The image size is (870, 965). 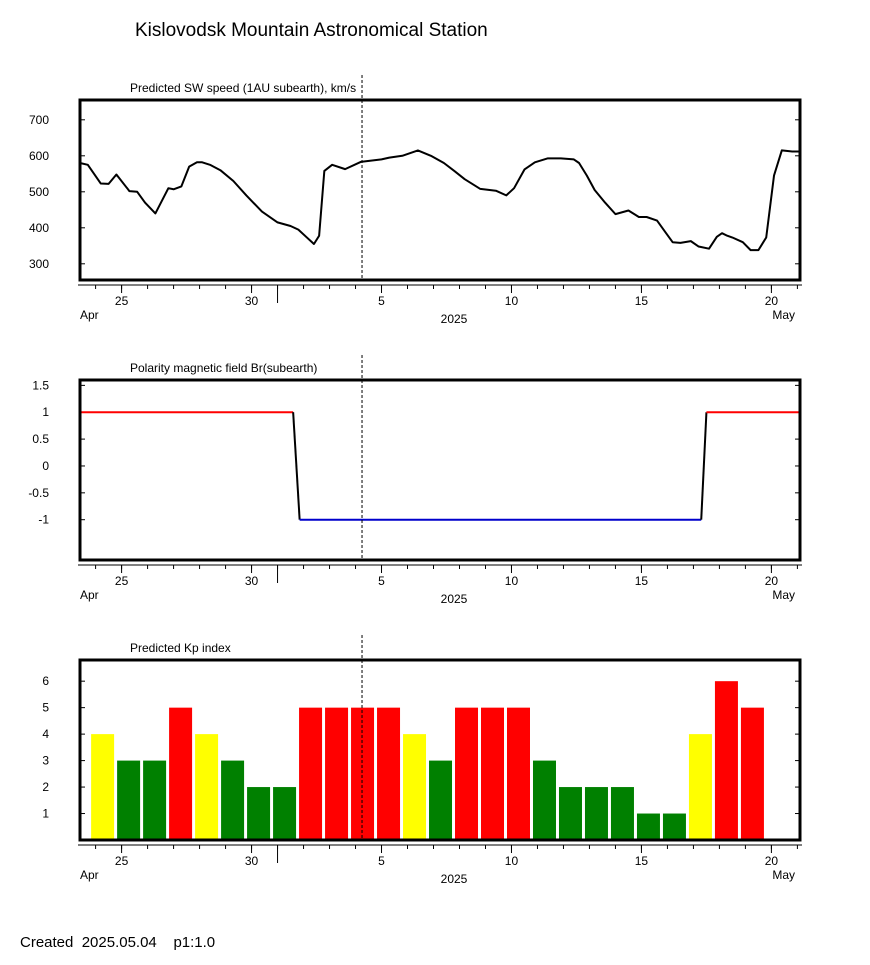 What do you see at coordinates (311, 30) in the screenshot?
I see `page-title: Kislovodsk Mountain Astronomical Station` at bounding box center [311, 30].